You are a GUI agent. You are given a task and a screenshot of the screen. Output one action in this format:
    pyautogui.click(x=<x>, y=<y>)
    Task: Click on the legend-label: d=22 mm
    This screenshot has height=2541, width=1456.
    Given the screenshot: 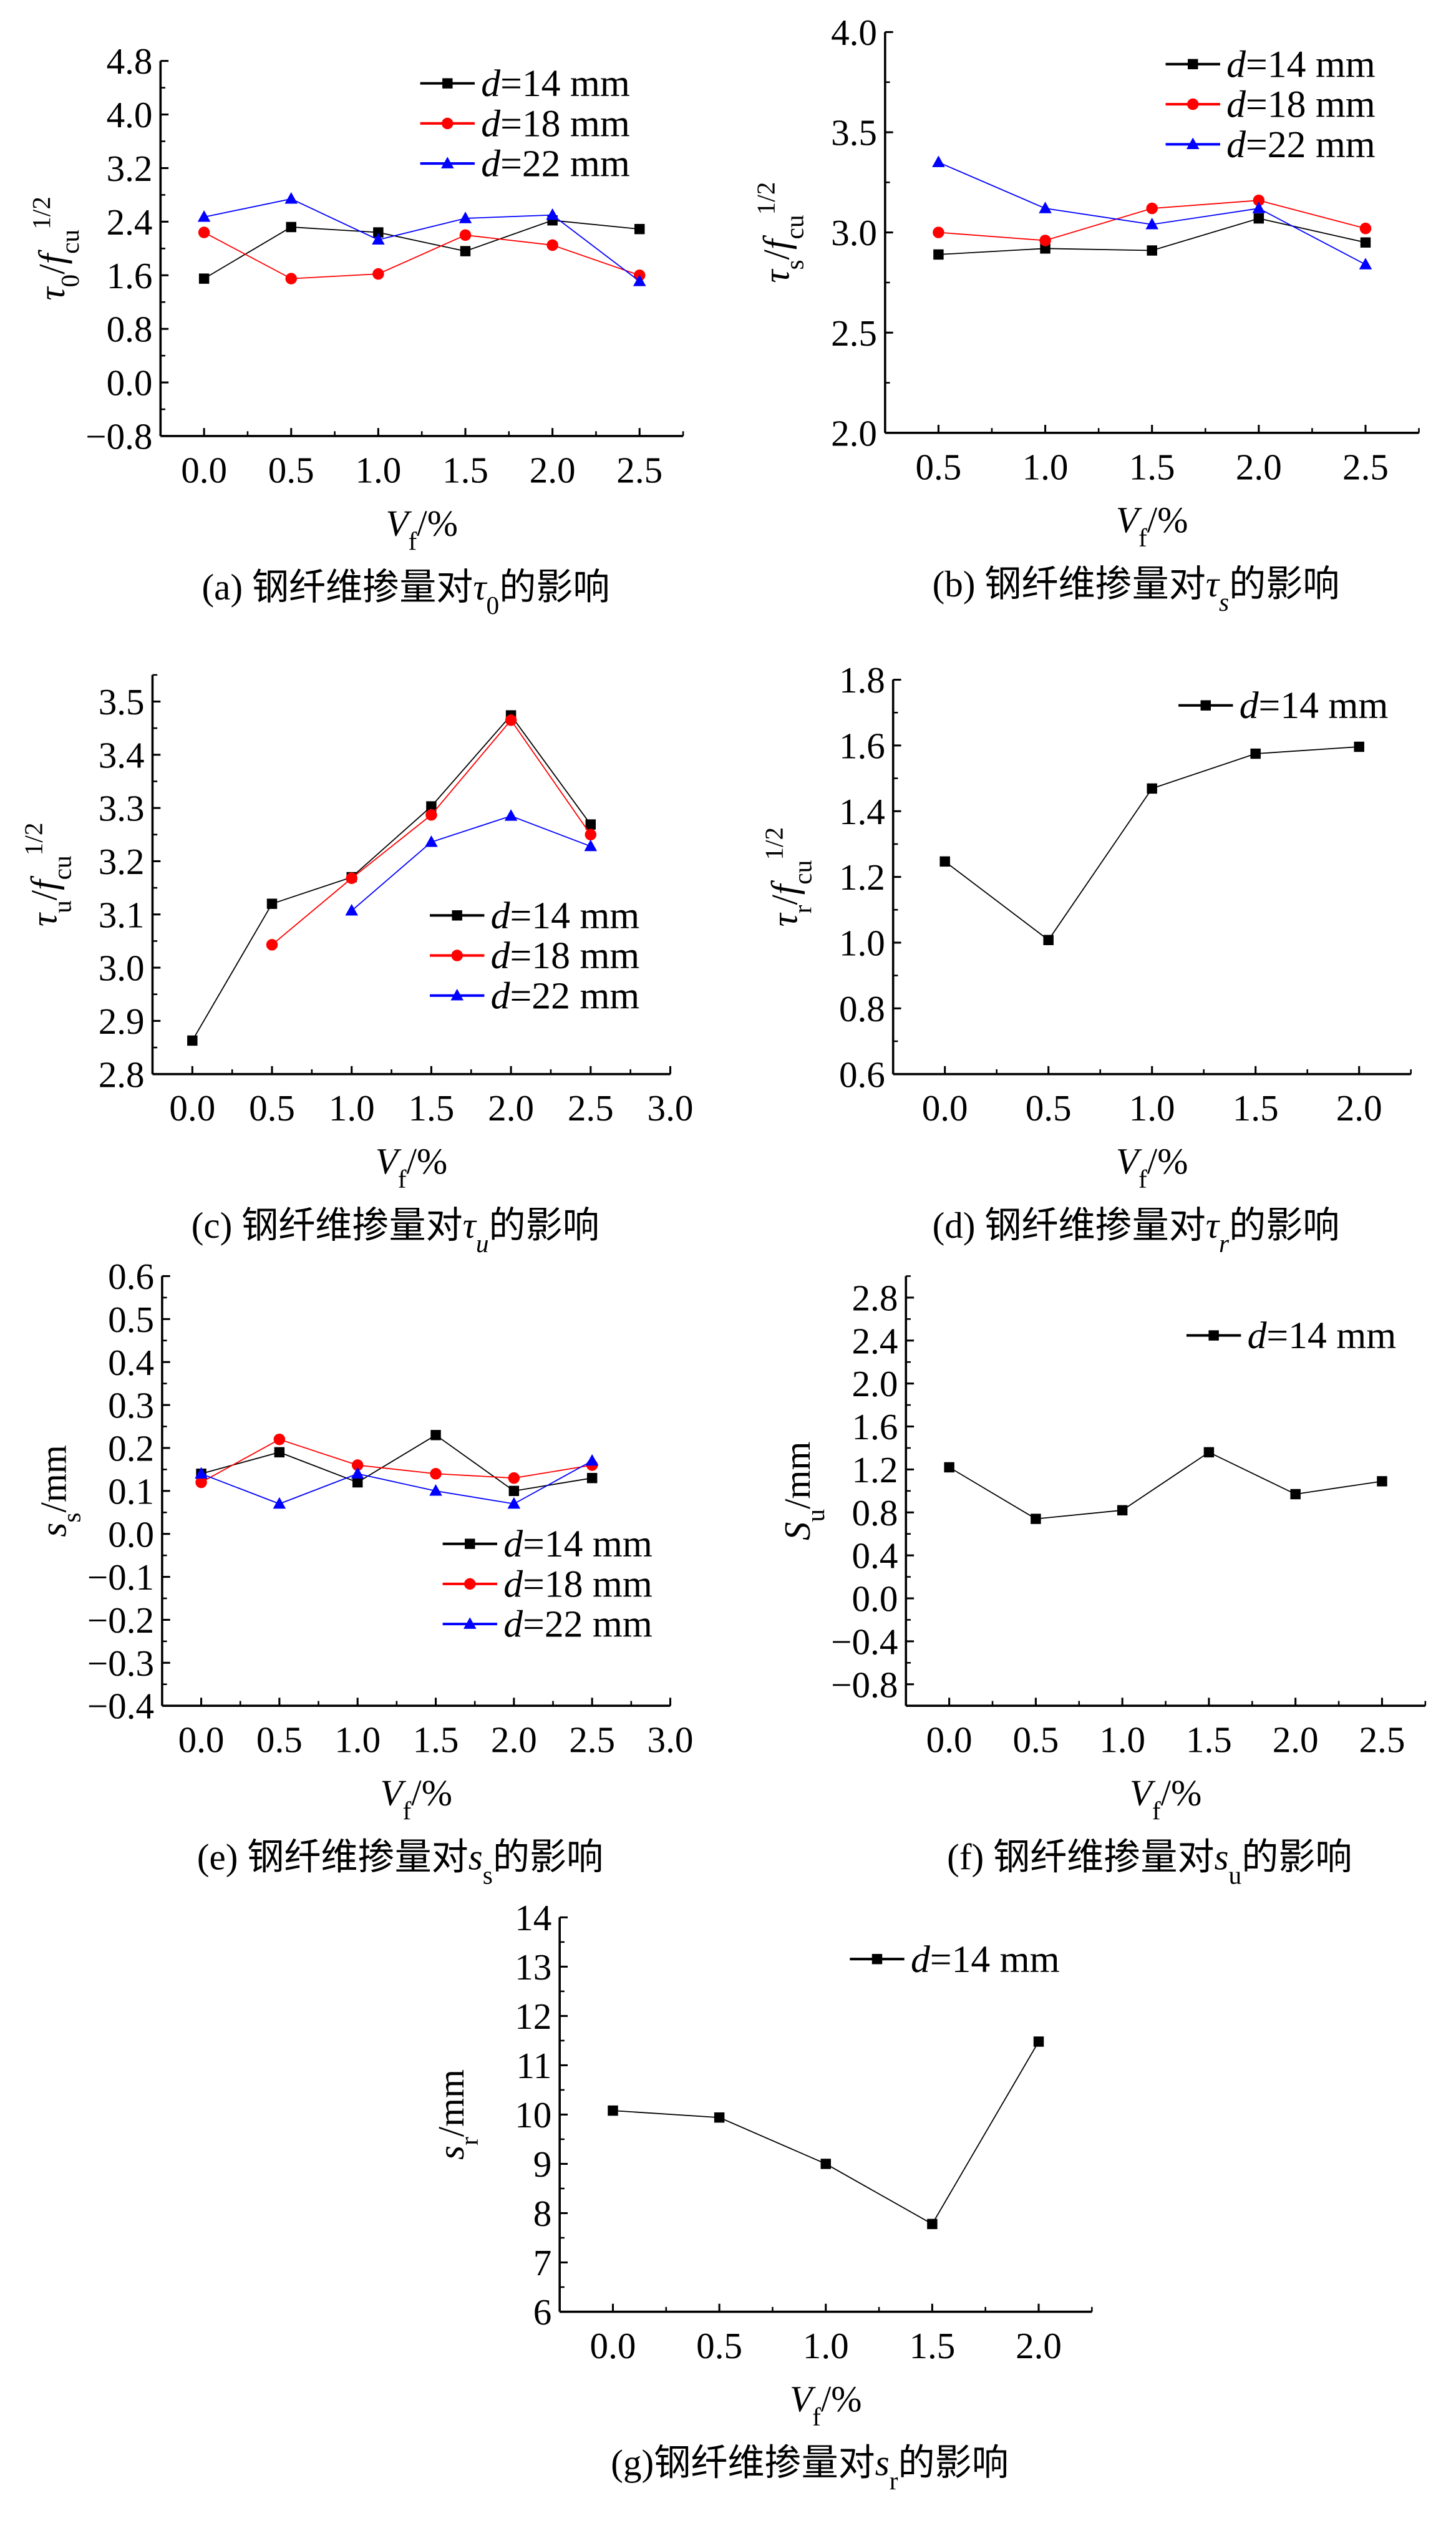 What is the action you would take?
    pyautogui.click(x=556, y=164)
    